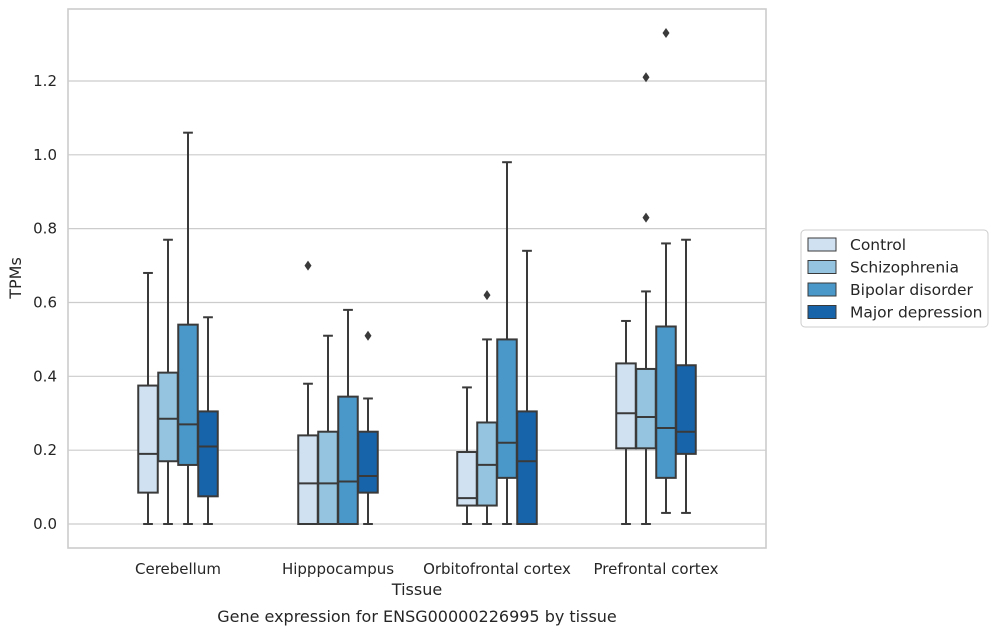 The width and height of the screenshot is (997, 634). Describe the element at coordinates (45, 376) in the screenshot. I see `y-tick-label: 0.4` at that location.